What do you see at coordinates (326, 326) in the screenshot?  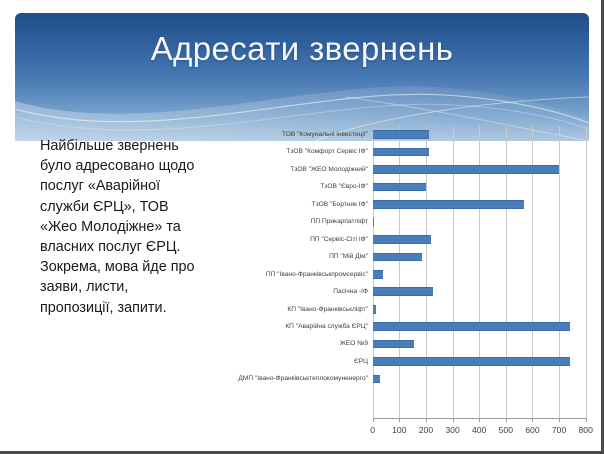 I see `category-label: КП "Аварійна служба ЄРЦ"` at bounding box center [326, 326].